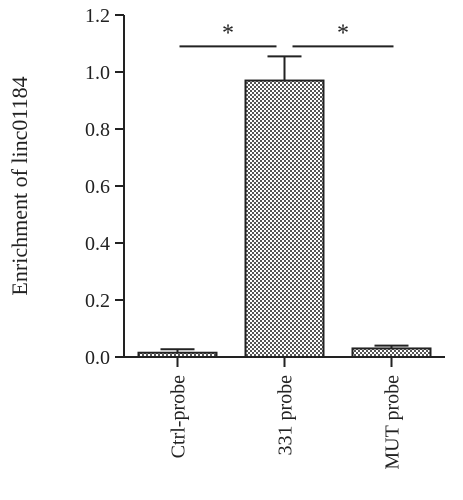 This screenshot has height=500, width=463. What do you see at coordinates (97, 73) in the screenshot?
I see `y-tick-label: 1.0` at bounding box center [97, 73].